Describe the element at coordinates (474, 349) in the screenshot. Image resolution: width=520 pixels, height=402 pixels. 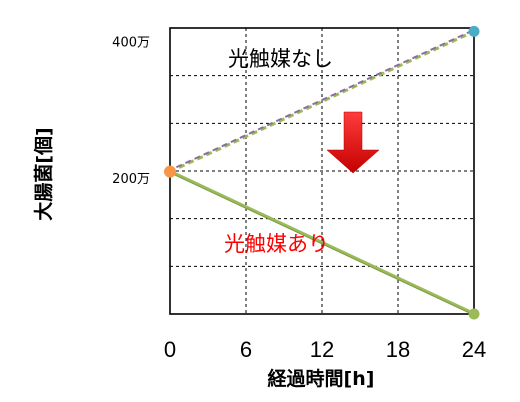
I see `x-tick-label: 24` at that location.